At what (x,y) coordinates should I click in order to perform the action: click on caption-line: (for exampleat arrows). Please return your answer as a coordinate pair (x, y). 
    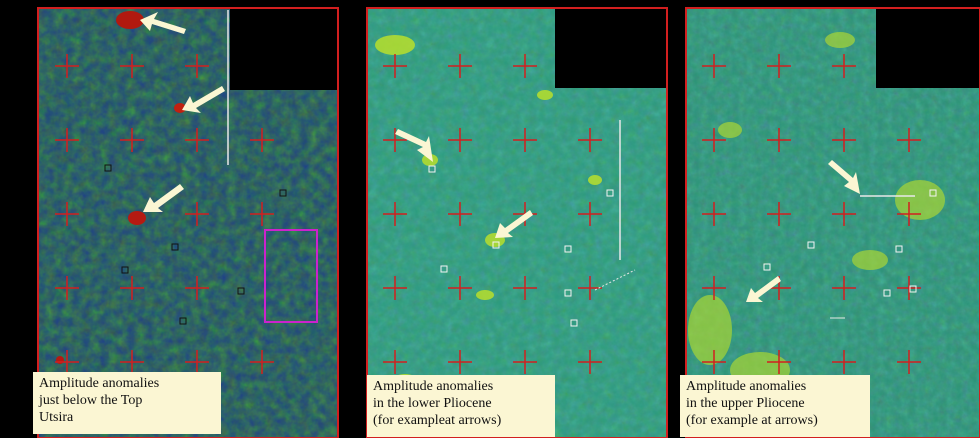
    Looking at the image, I should click on (437, 420).